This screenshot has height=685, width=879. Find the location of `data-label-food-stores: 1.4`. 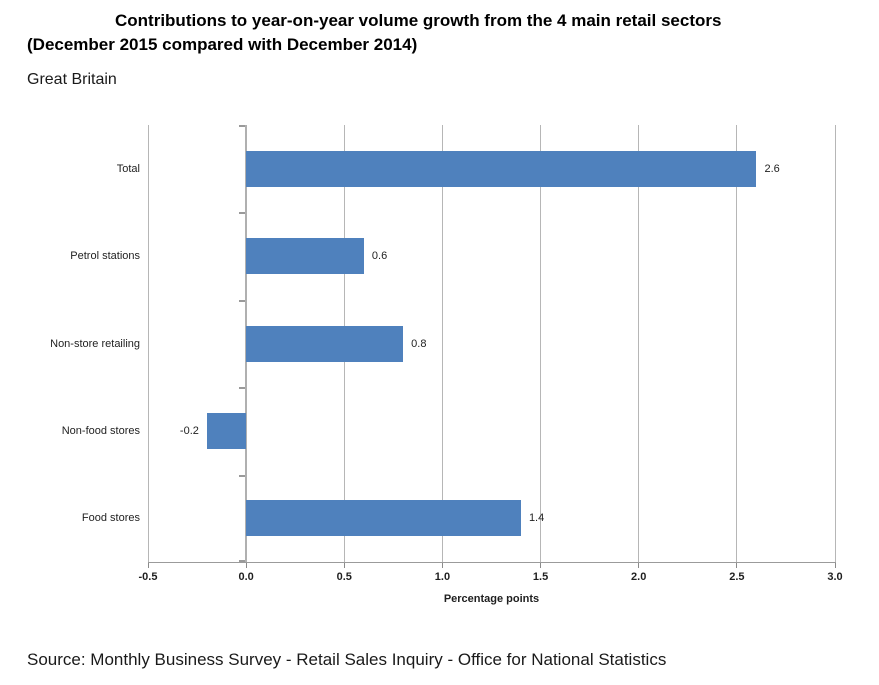

data-label-food-stores: 1.4 is located at coordinates (536, 518).